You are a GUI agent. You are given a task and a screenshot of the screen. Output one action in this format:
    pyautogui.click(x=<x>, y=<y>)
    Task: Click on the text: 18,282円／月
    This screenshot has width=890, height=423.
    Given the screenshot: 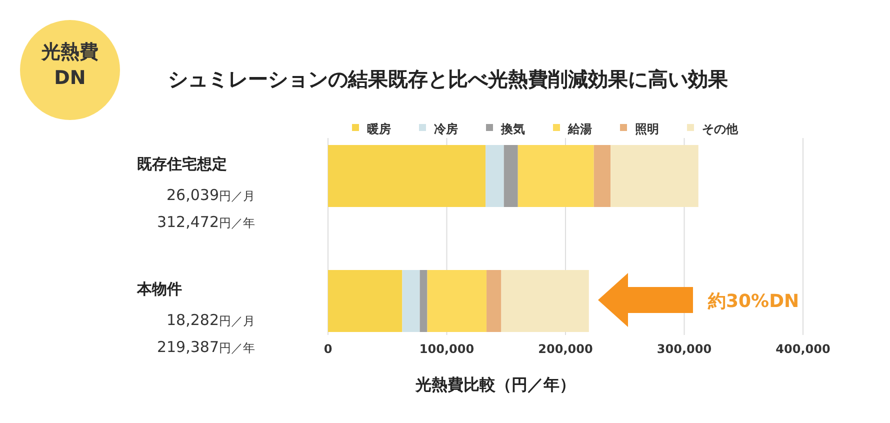 What is the action you would take?
    pyautogui.click(x=210, y=320)
    